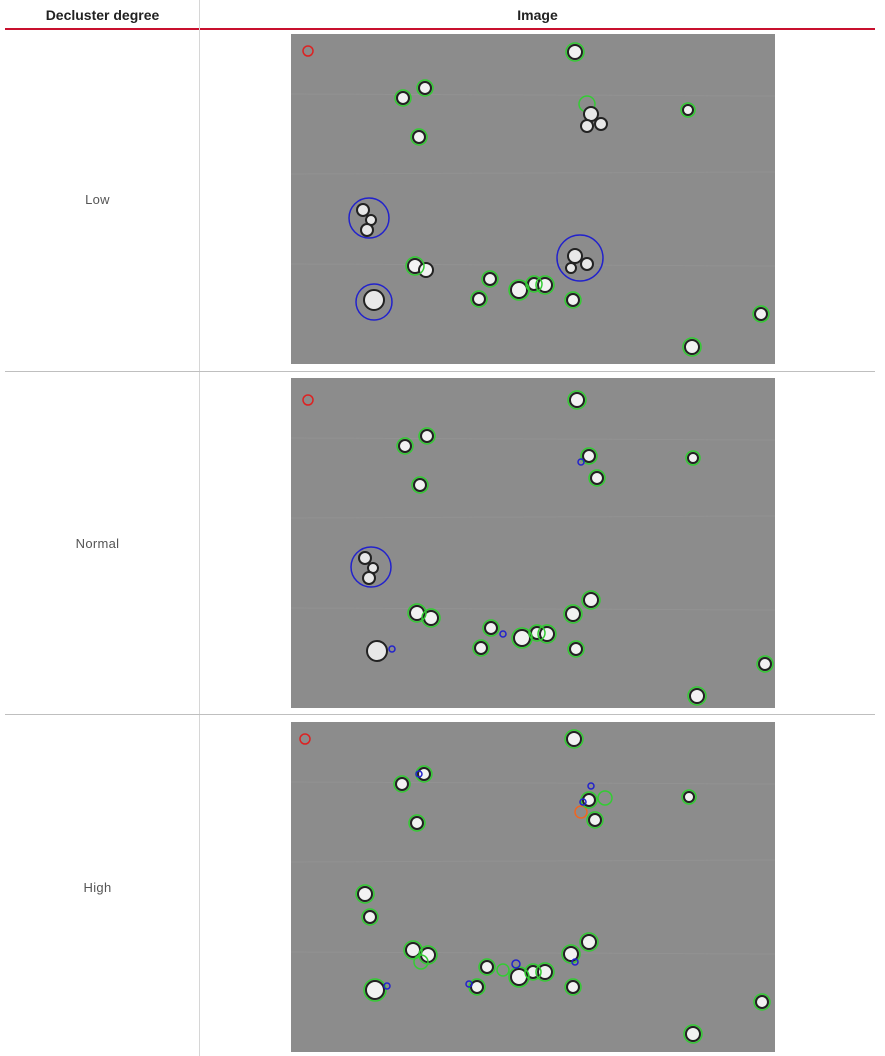 The height and width of the screenshot is (1056, 885). Describe the element at coordinates (199, 528) in the screenshot. I see `column-divider` at that location.